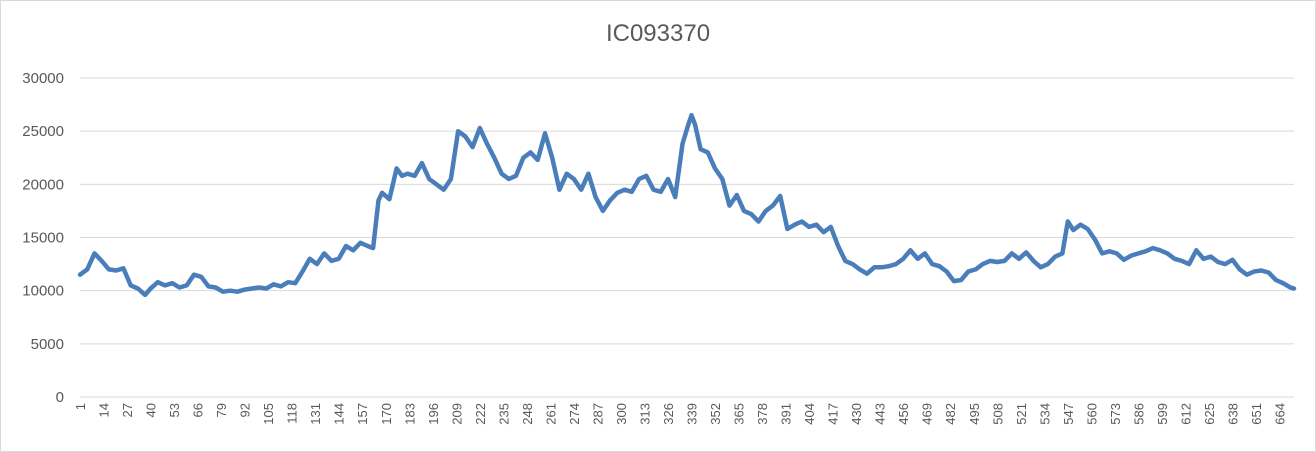  I want to click on chart-title: IC093370, so click(658, 33).